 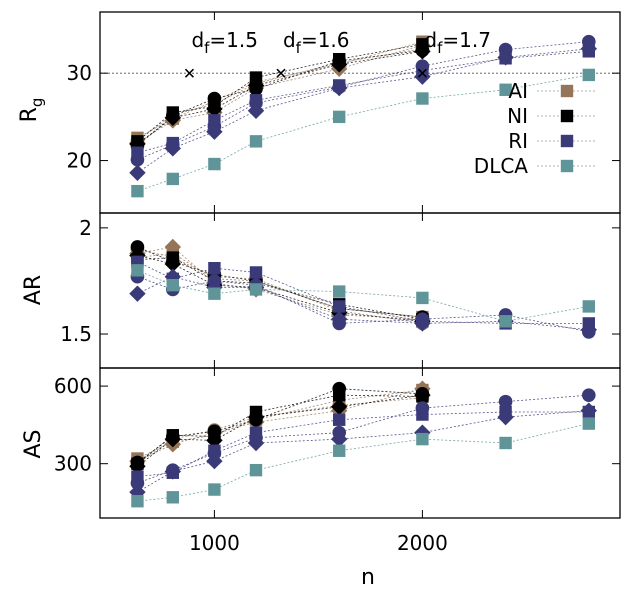 What do you see at coordinates (37, 103) in the screenshot?
I see `ylabel-rg-sub: g` at bounding box center [37, 103].